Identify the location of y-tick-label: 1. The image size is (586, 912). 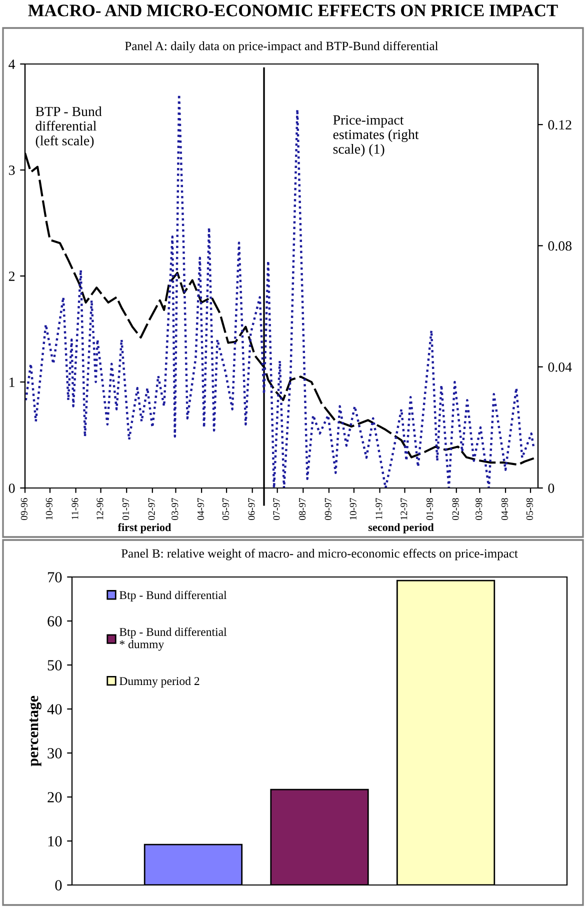
(12, 382).